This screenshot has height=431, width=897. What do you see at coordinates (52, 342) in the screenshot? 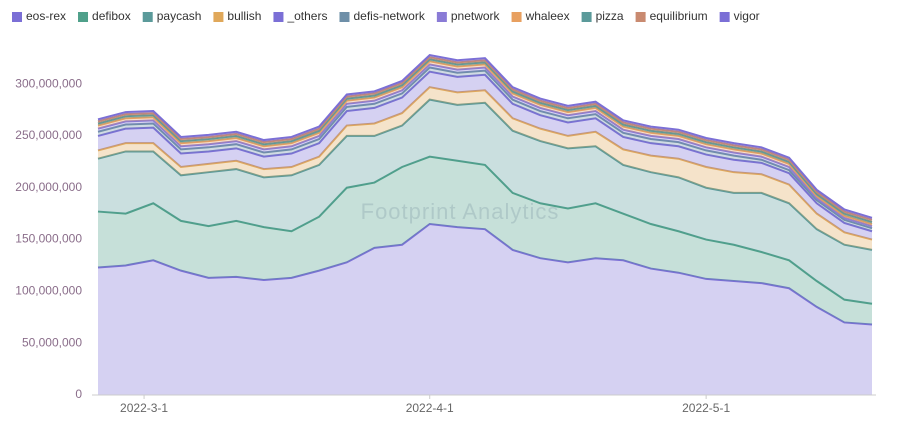
I see `y-tick-label: 50,000,000` at bounding box center [52, 342].